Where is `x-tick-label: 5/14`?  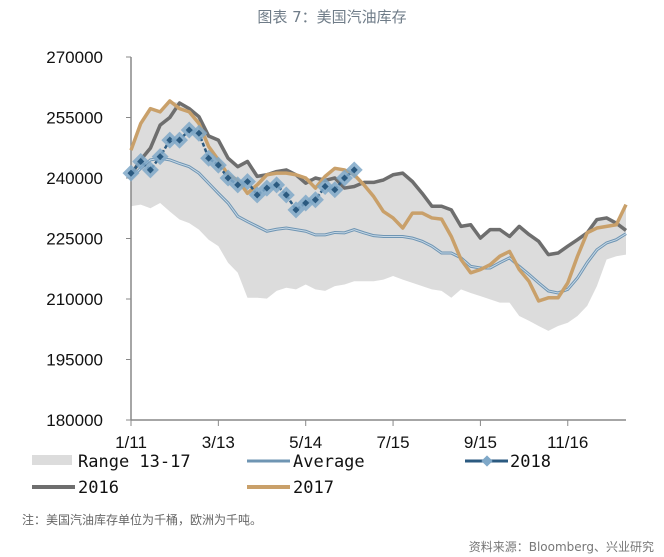
x-tick-label: 5/14 is located at coordinates (305, 442).